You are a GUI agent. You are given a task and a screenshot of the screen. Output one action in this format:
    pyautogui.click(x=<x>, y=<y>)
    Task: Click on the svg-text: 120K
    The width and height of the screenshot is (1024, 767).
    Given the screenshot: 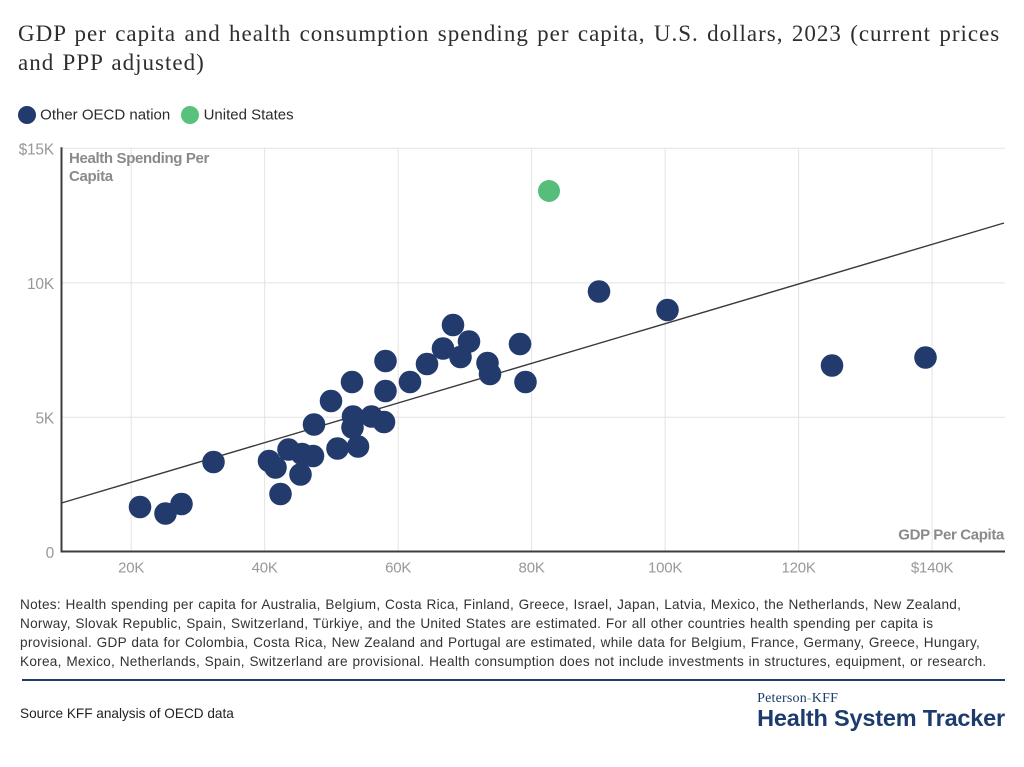 What is the action you would take?
    pyautogui.click(x=798, y=568)
    